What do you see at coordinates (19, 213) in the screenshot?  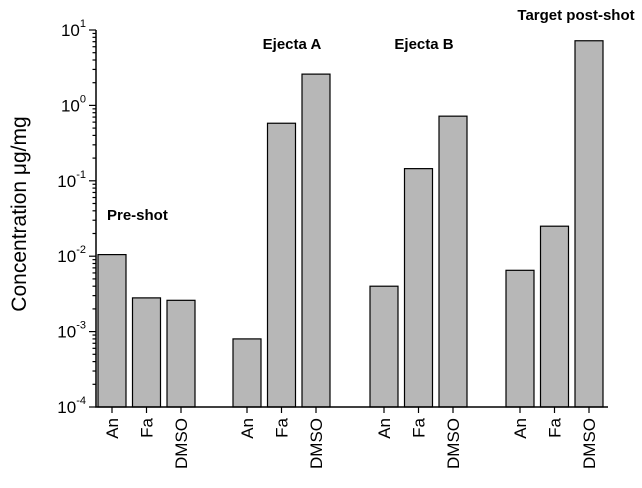 I see `y-axis-label: Concentration μg/mg` at bounding box center [19, 213].